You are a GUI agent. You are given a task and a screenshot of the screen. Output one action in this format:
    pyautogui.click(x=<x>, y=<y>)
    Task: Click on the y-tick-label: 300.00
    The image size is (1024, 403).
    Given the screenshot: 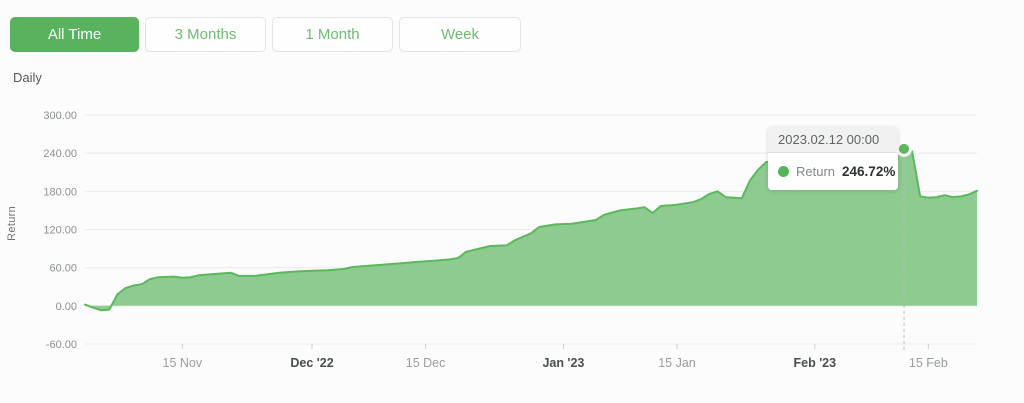 What is the action you would take?
    pyautogui.click(x=60, y=116)
    